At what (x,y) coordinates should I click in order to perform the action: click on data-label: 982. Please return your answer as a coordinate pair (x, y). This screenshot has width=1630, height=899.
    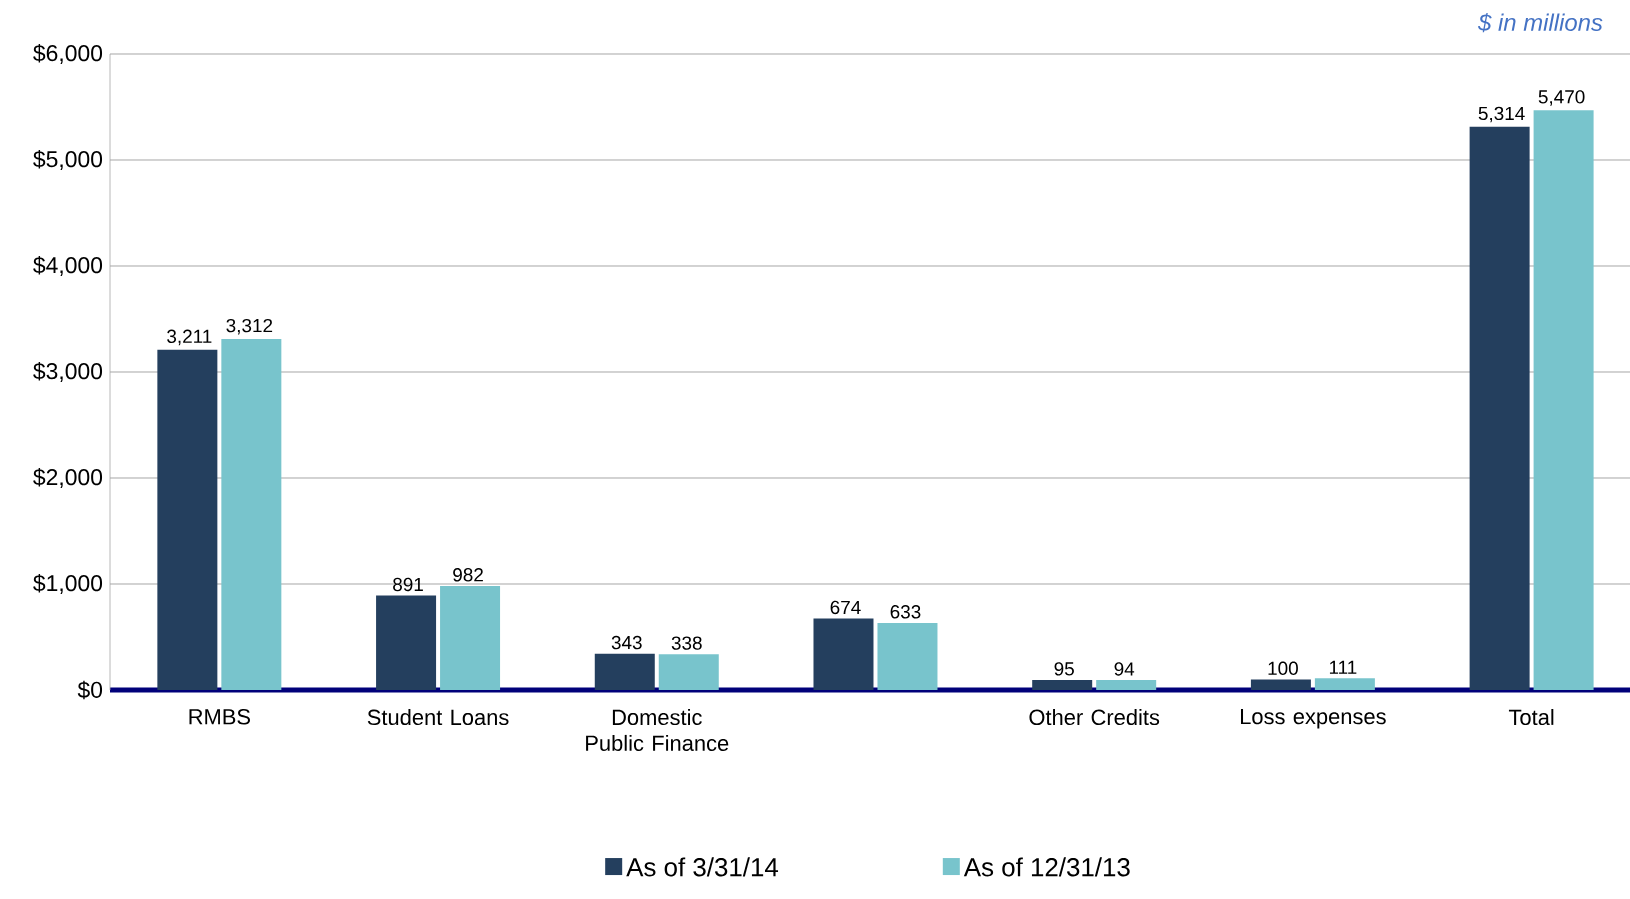
    Looking at the image, I should click on (468, 575).